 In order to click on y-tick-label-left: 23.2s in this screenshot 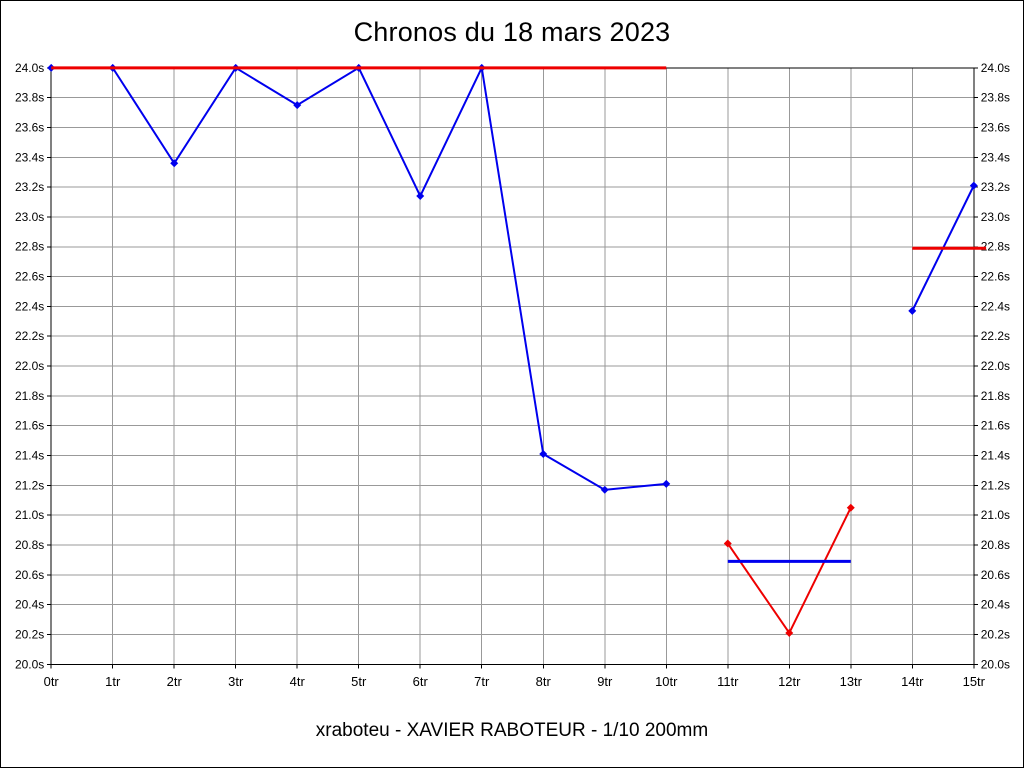, I will do `click(29, 187)`.